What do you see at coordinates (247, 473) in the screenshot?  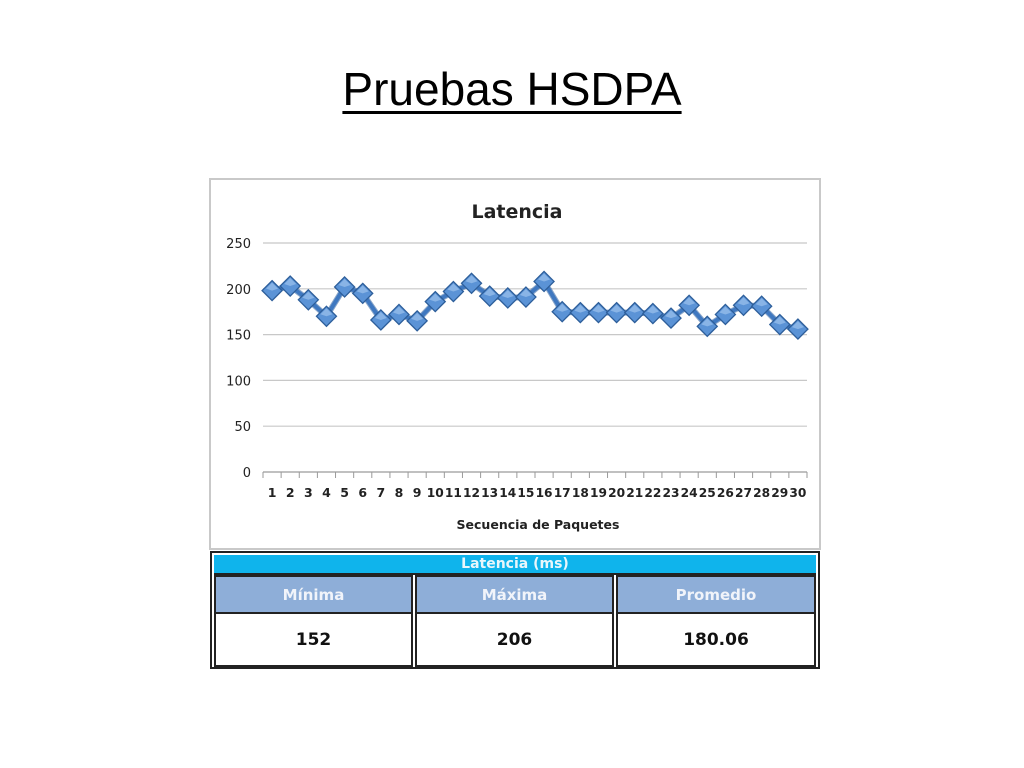 I see `y-tick-label: 0` at bounding box center [247, 473].